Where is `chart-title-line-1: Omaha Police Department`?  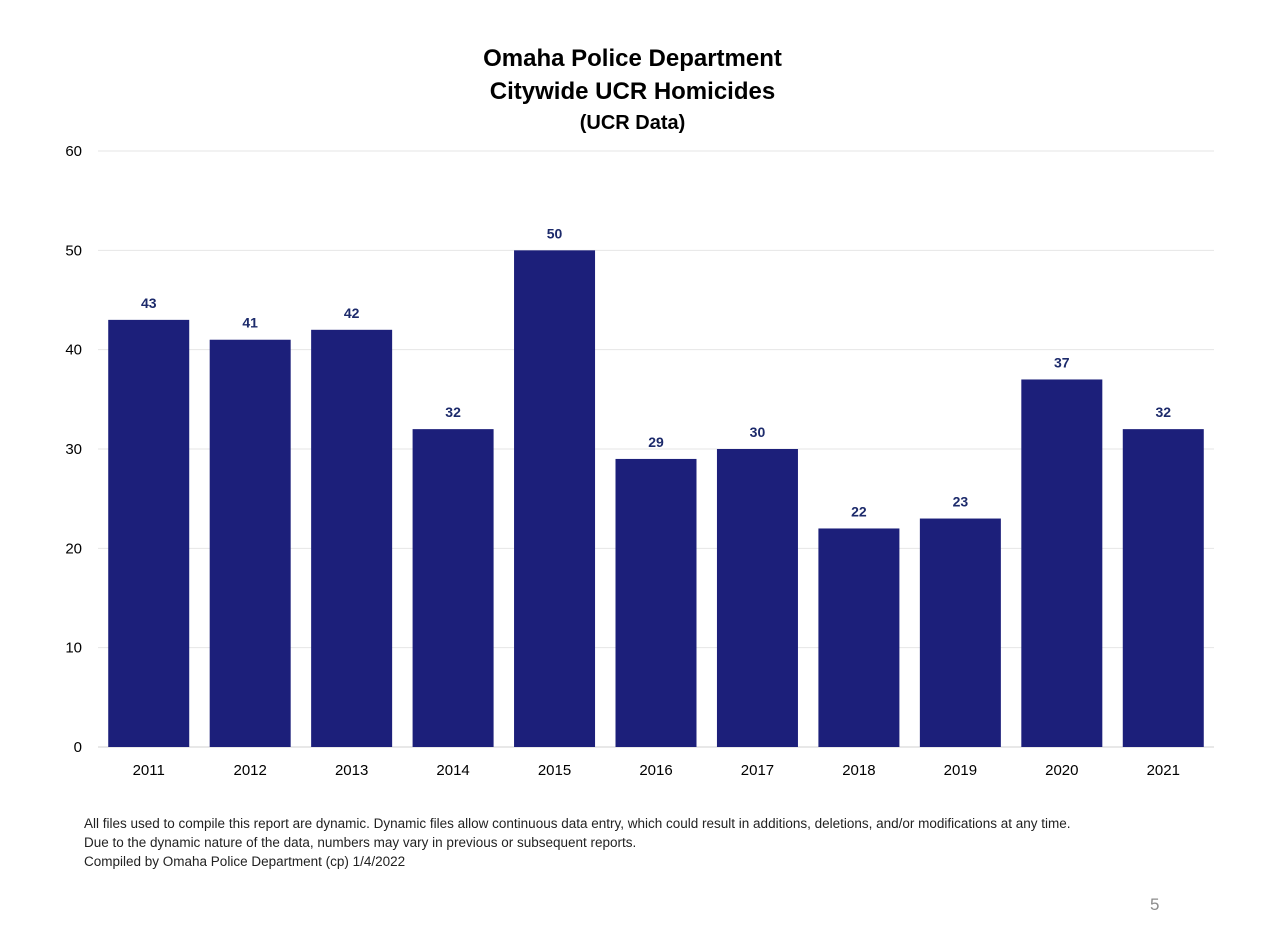 chart-title-line-1: Omaha Police Department is located at coordinates (632, 58).